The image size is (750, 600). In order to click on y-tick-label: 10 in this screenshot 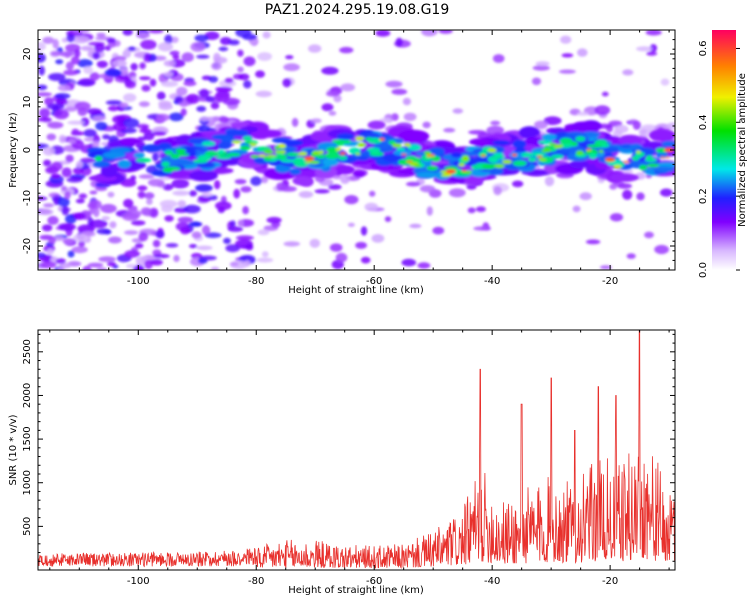, I will do `click(27, 102)`.